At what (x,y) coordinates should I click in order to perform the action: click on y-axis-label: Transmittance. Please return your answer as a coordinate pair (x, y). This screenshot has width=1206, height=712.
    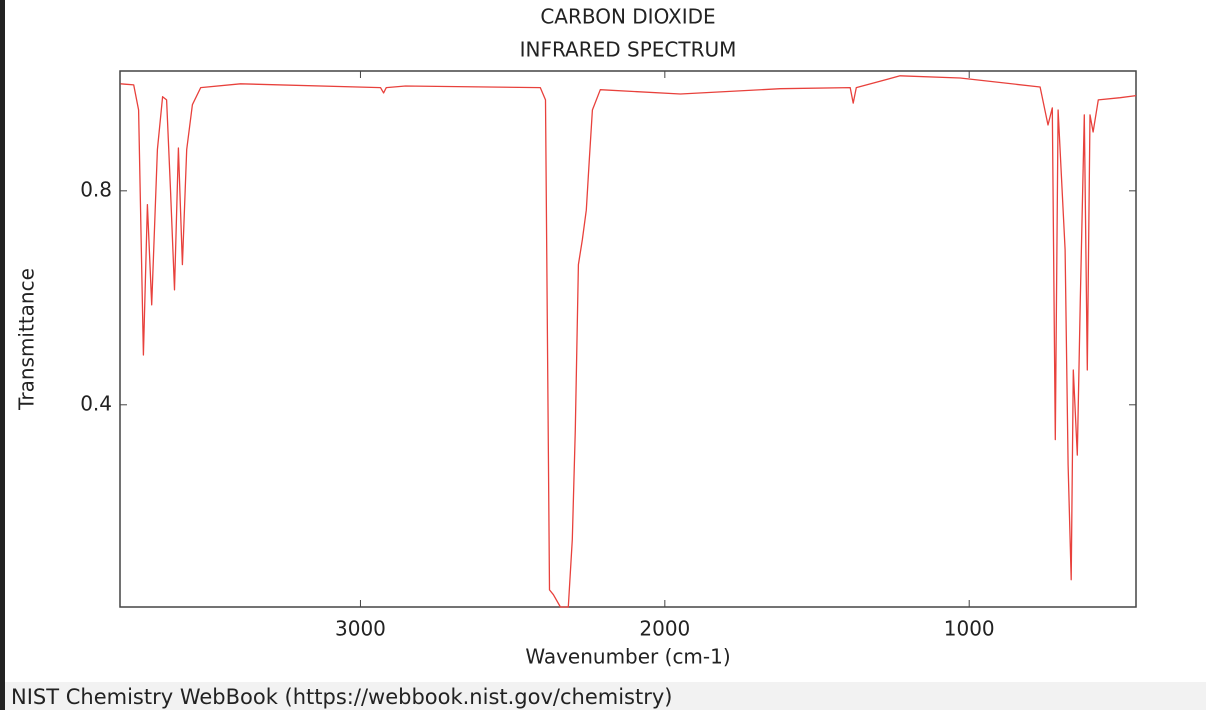
    Looking at the image, I should click on (27, 339).